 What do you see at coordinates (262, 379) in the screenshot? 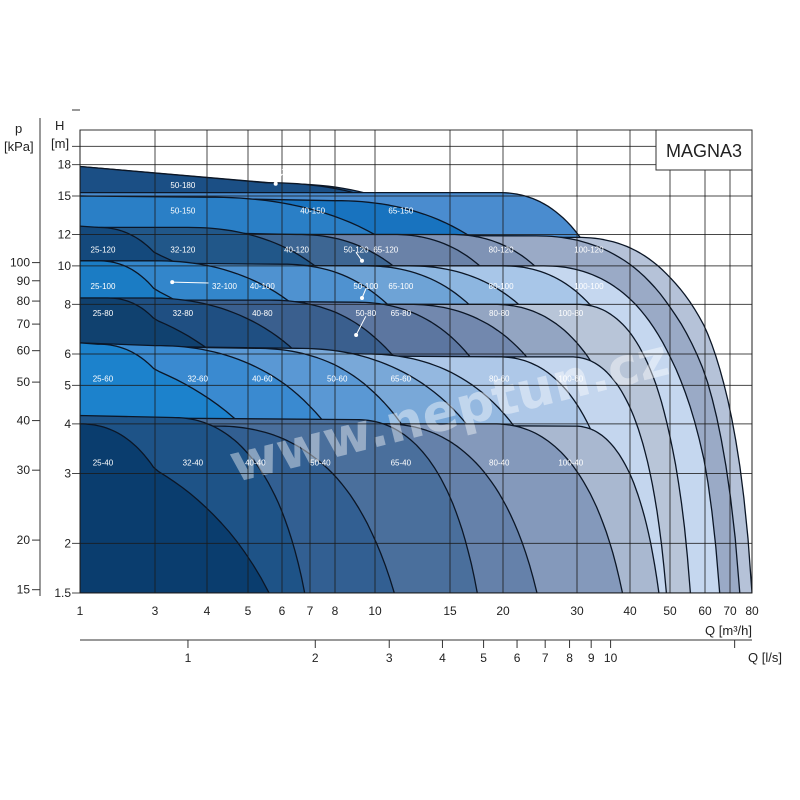
I see `pump-label: 40-60` at bounding box center [262, 379].